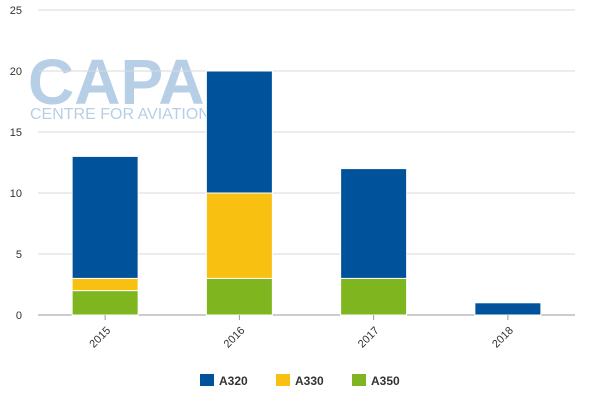 The image size is (600, 400). I want to click on x-tick-label: 2016, so click(235, 338).